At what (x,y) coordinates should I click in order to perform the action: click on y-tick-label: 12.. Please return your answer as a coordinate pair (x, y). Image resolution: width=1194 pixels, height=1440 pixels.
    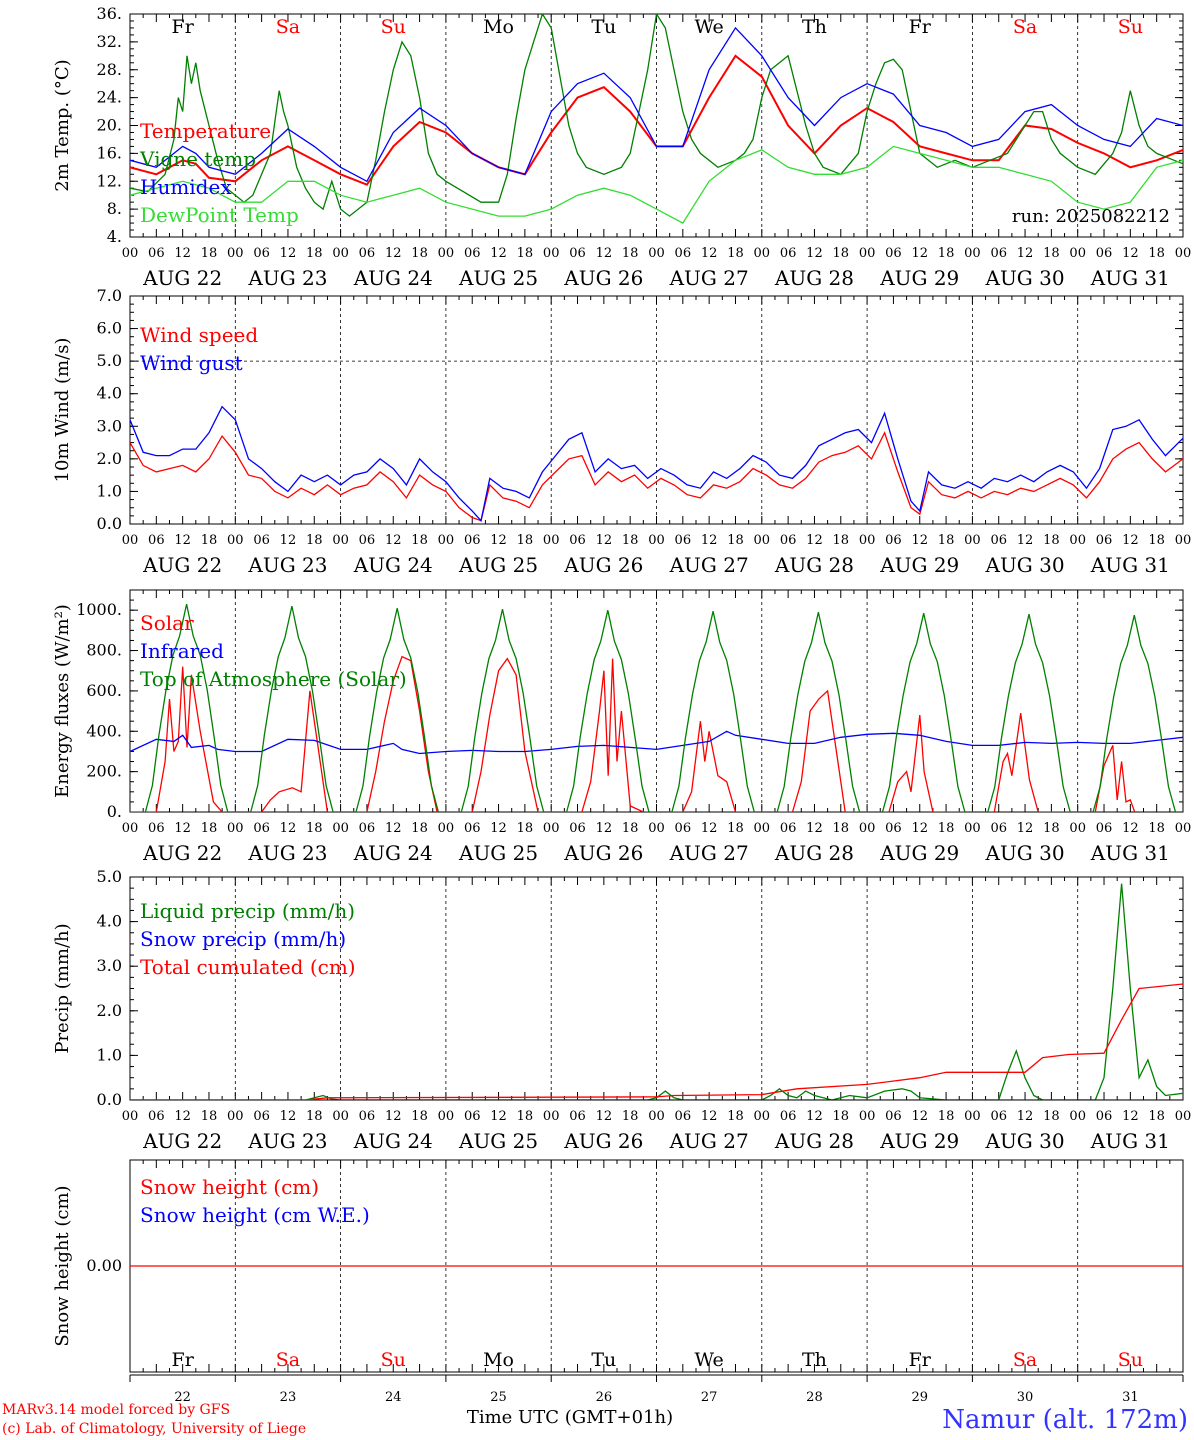
    Looking at the image, I should click on (109, 180).